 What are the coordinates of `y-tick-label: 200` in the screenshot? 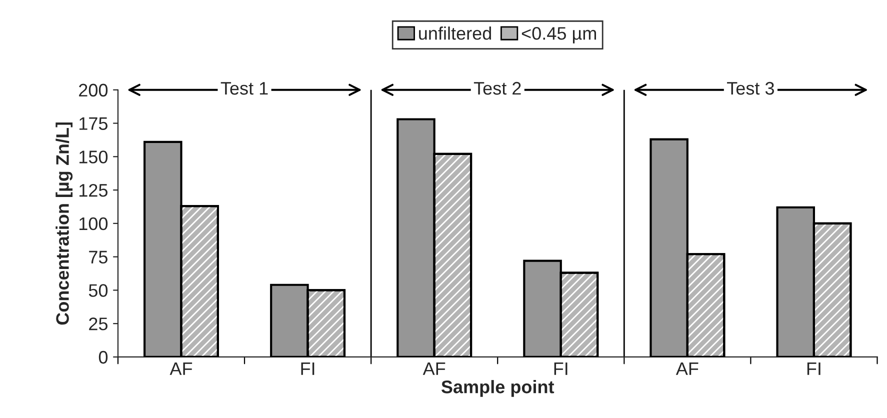 It's located at (93, 90).